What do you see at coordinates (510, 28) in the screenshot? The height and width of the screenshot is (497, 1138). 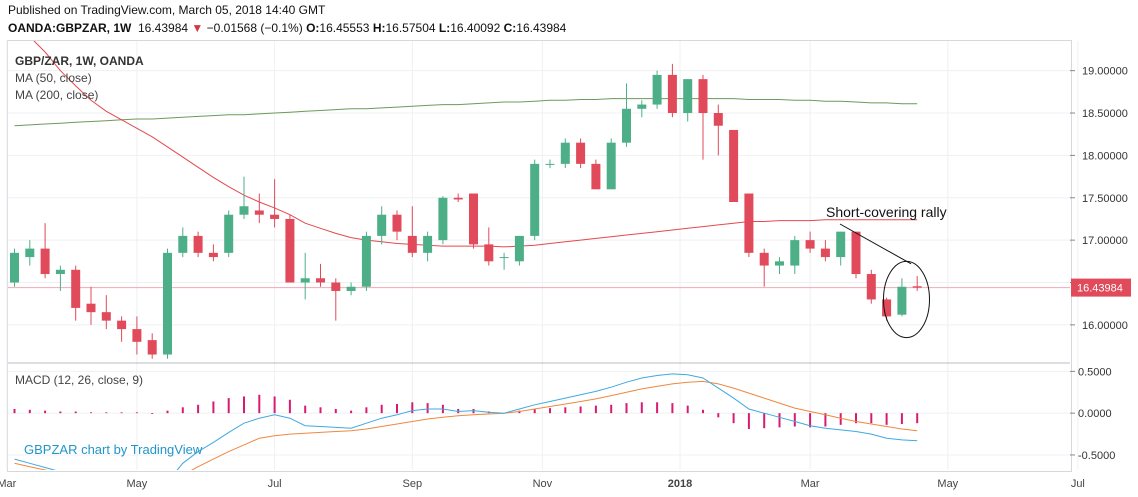 I see `close-label: C:` at bounding box center [510, 28].